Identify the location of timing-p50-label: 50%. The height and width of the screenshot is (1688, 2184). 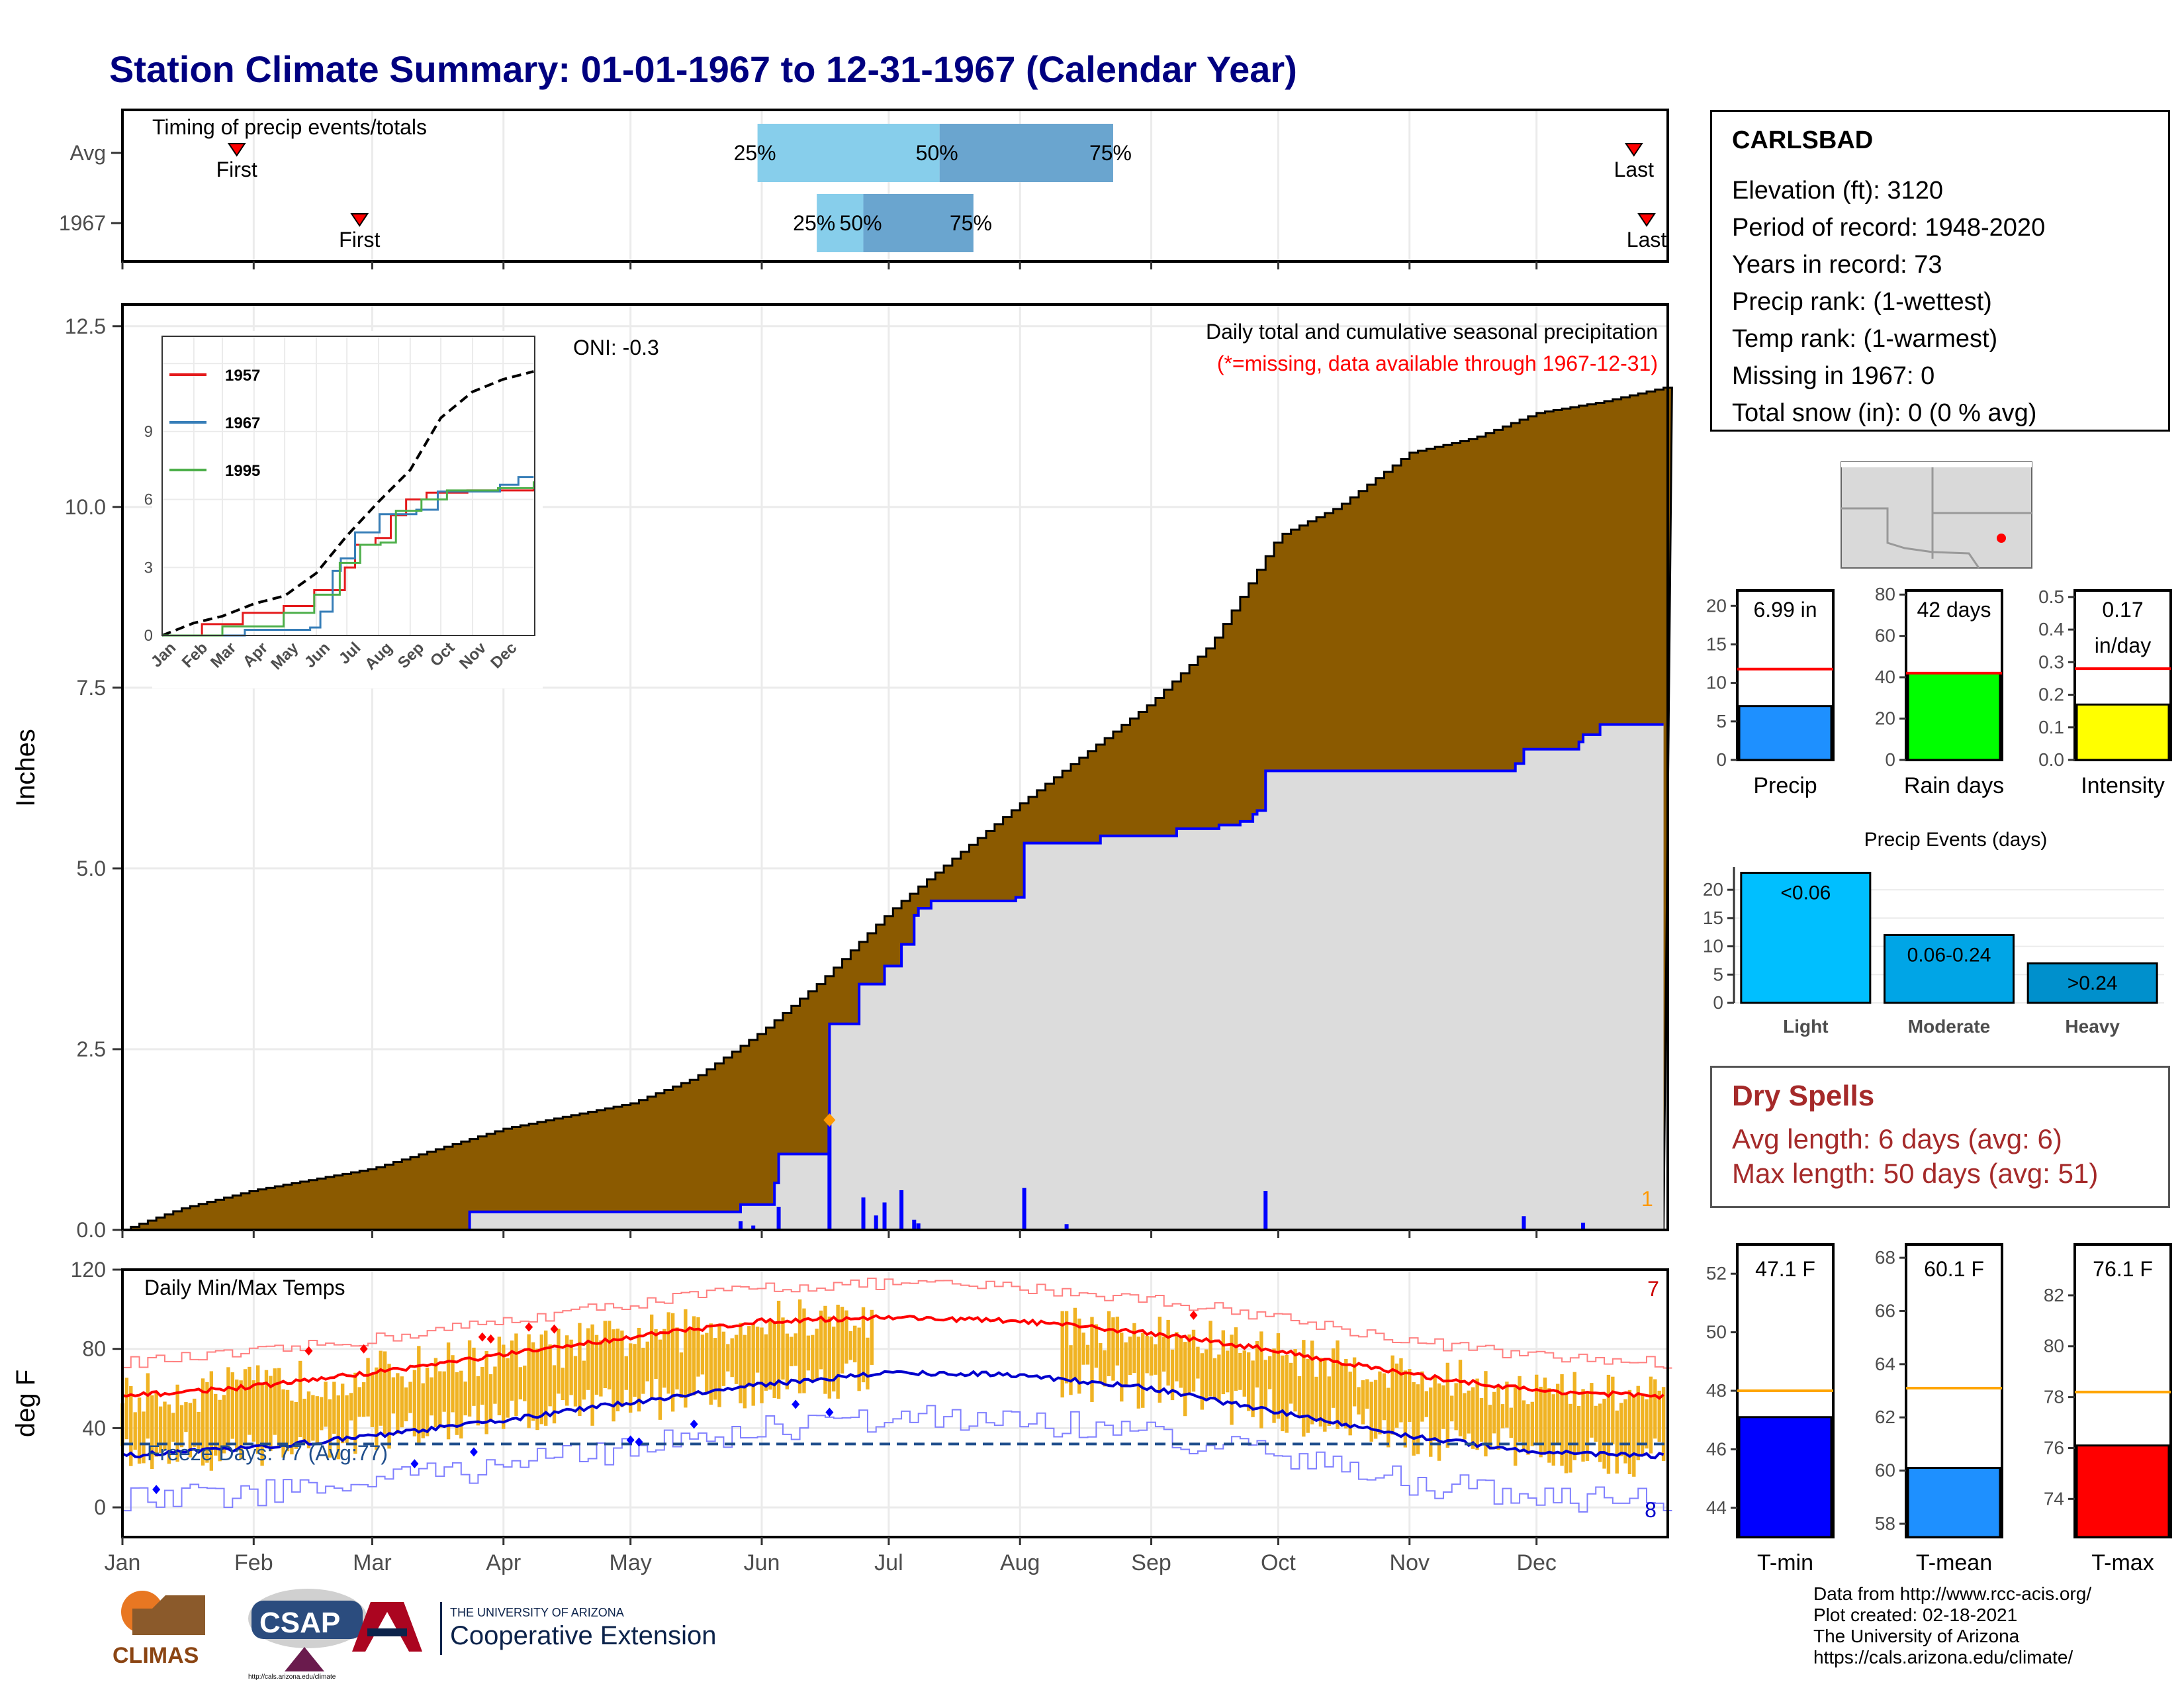
(861, 223).